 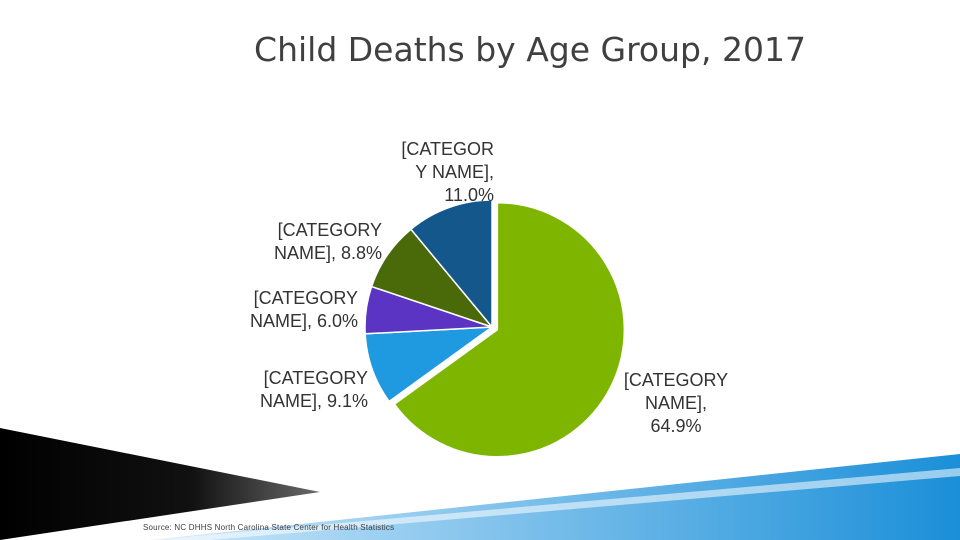 I want to click on pie-slices, so click(x=495, y=328).